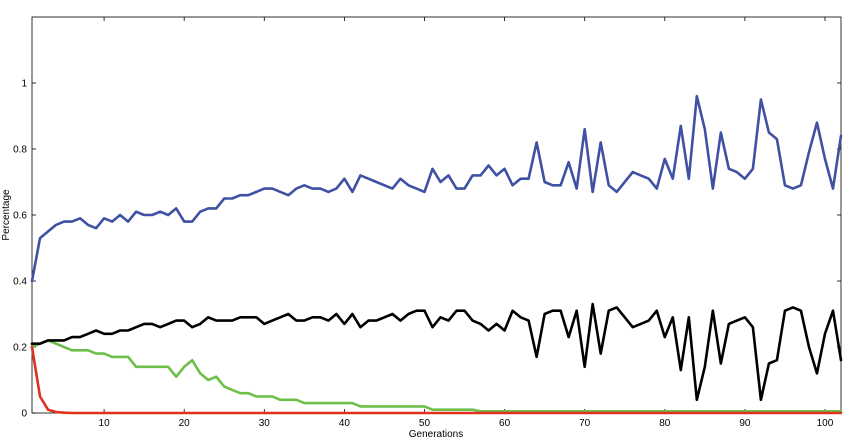 The image size is (850, 440). What do you see at coordinates (436, 434) in the screenshot?
I see `x-axis-label: Generations` at bounding box center [436, 434].